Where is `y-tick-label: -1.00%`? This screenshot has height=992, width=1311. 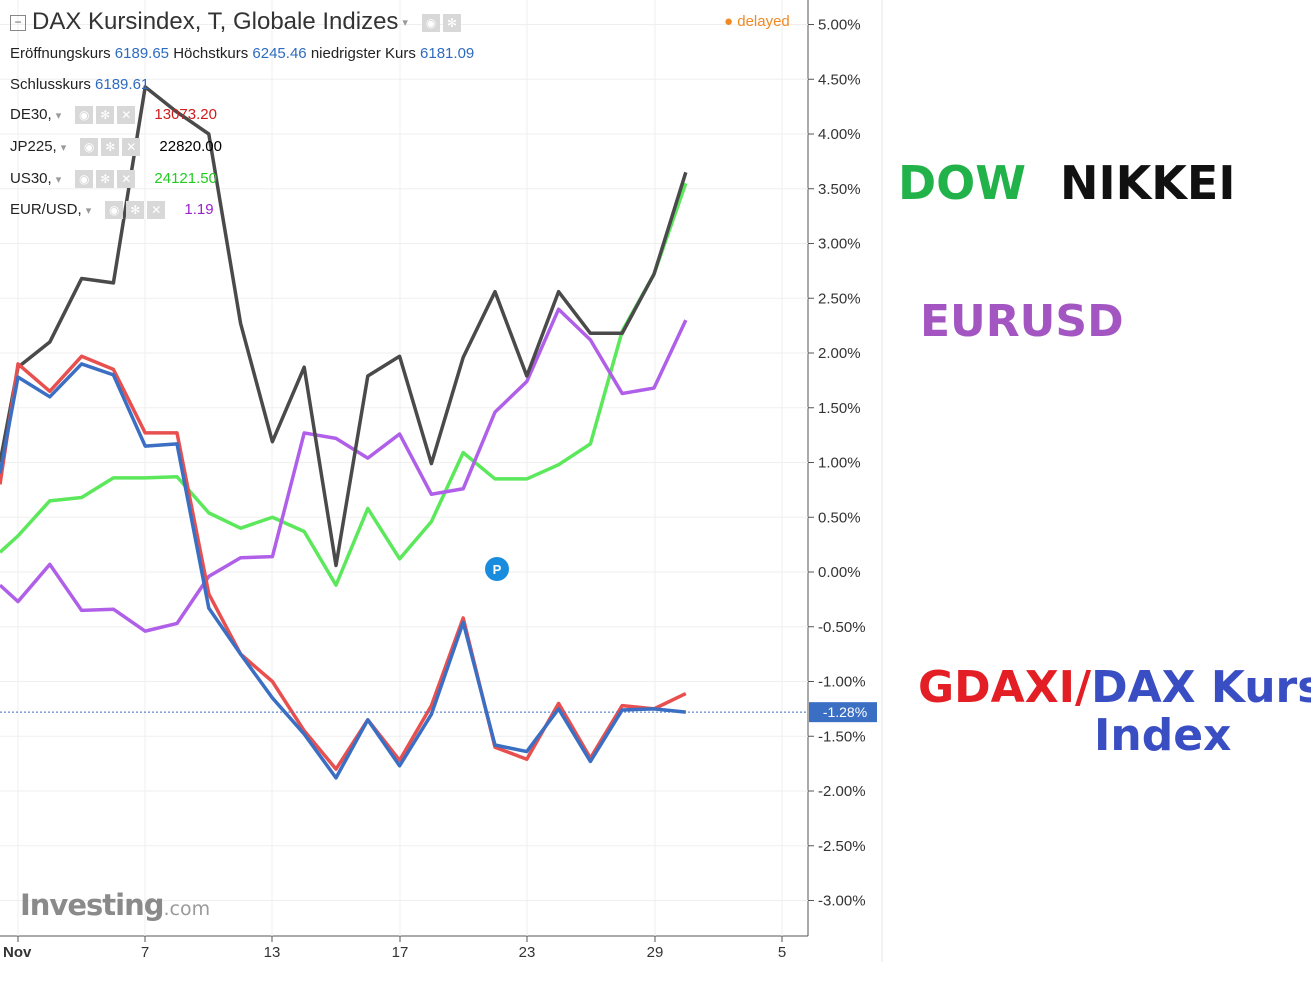
y-tick-label: -1.00% is located at coordinates (842, 682).